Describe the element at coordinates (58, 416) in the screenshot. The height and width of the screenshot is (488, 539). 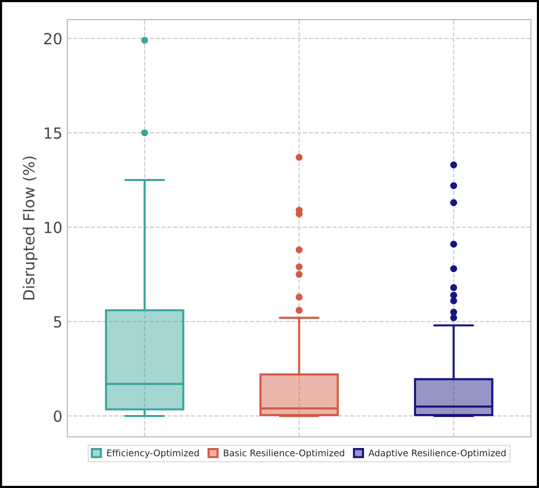
I see `y-tick-label: 0` at that location.